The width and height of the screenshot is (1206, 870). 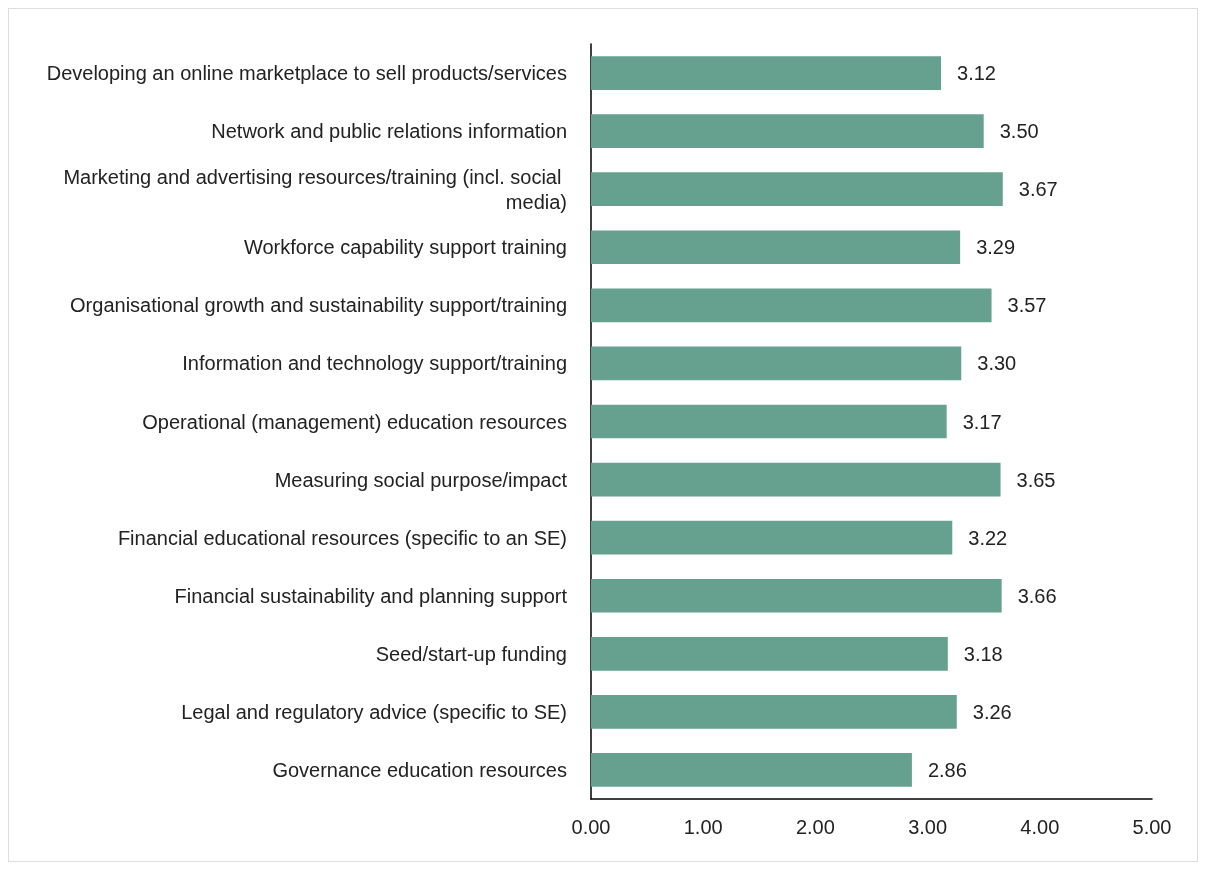 What do you see at coordinates (389, 131) in the screenshot?
I see `y-tick-label: Network and public relations information` at bounding box center [389, 131].